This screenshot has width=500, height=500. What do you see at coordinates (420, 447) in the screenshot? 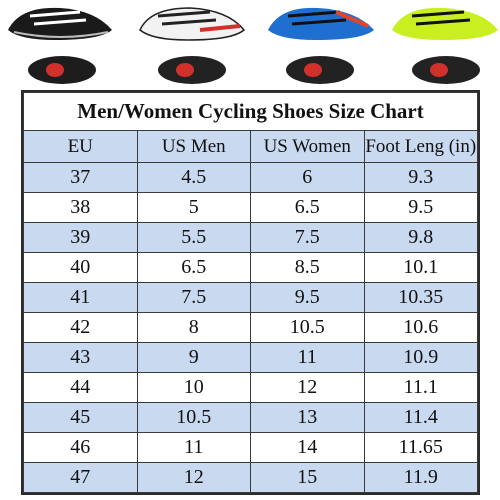
I see `foot-length-cell: 11.65` at bounding box center [420, 447].